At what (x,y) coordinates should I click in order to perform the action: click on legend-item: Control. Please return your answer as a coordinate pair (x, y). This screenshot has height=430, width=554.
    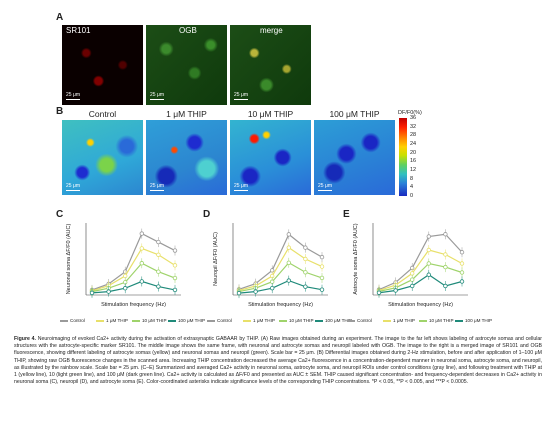
    Looking at the image, I should click on (219, 320).